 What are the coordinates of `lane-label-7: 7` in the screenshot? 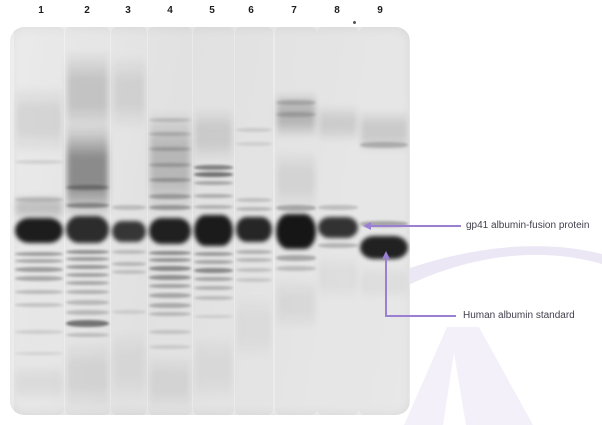 It's located at (294, 10).